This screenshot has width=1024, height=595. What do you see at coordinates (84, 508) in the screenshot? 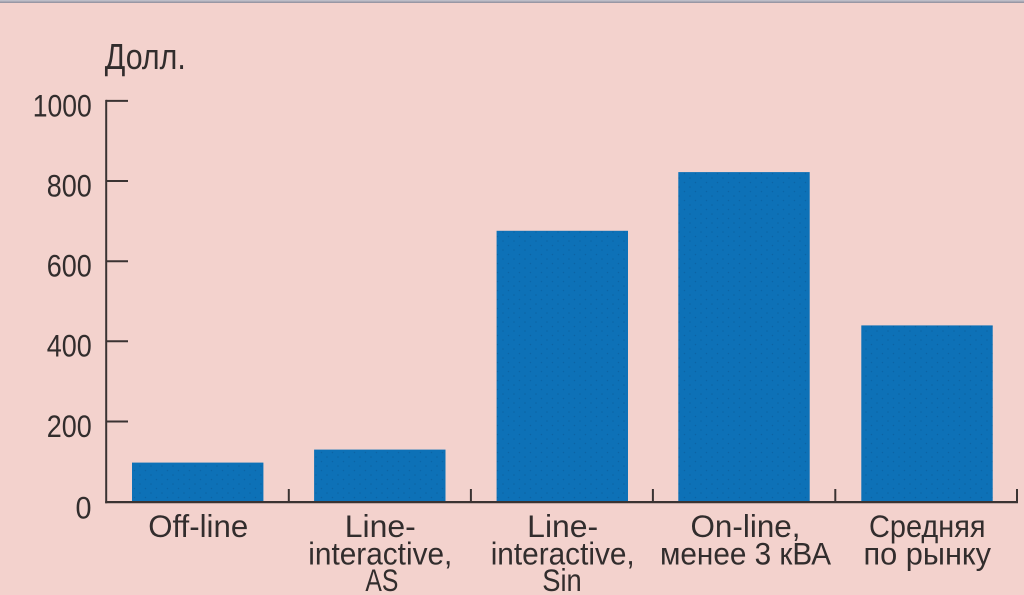
I see `svg-text: 0` at bounding box center [84, 508].